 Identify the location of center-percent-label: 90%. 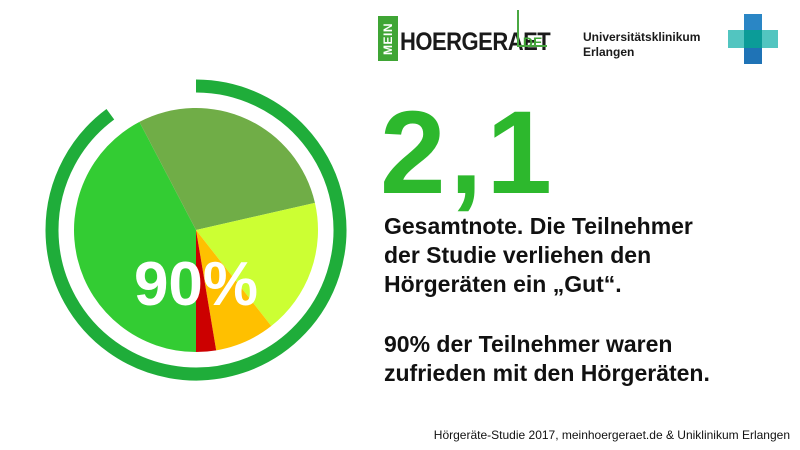
(196, 284).